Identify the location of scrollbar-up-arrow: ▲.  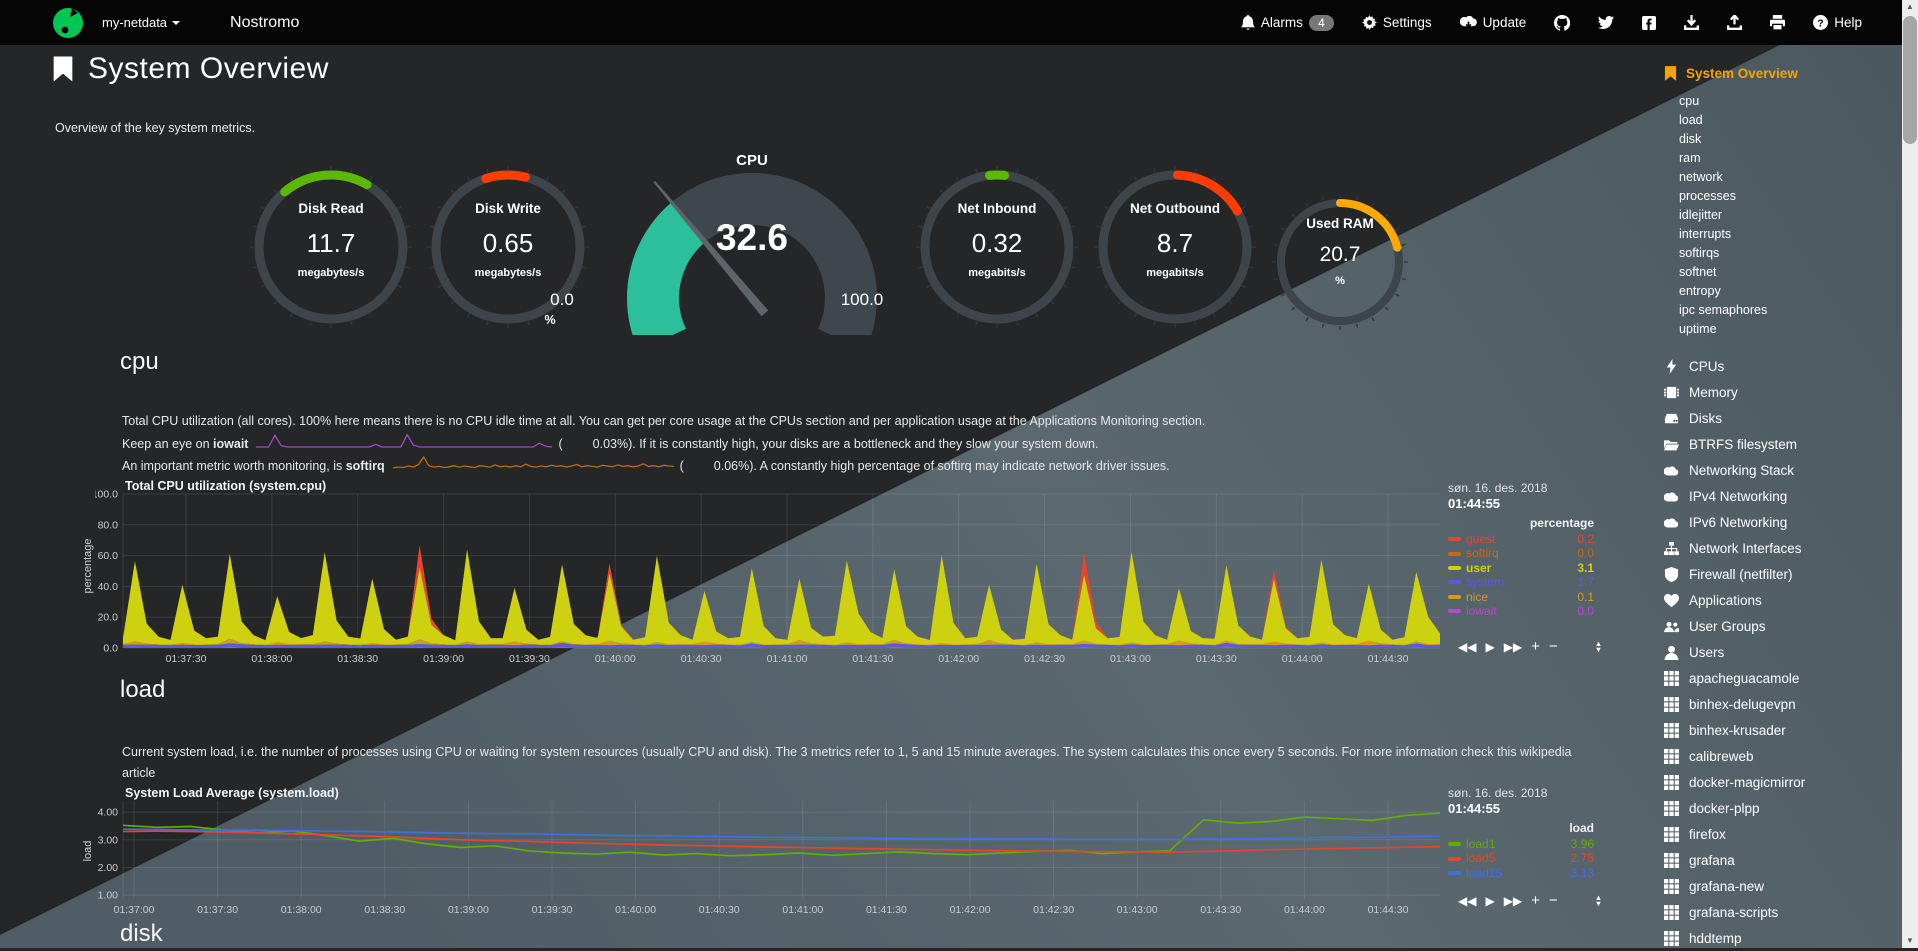
(1910, 6).